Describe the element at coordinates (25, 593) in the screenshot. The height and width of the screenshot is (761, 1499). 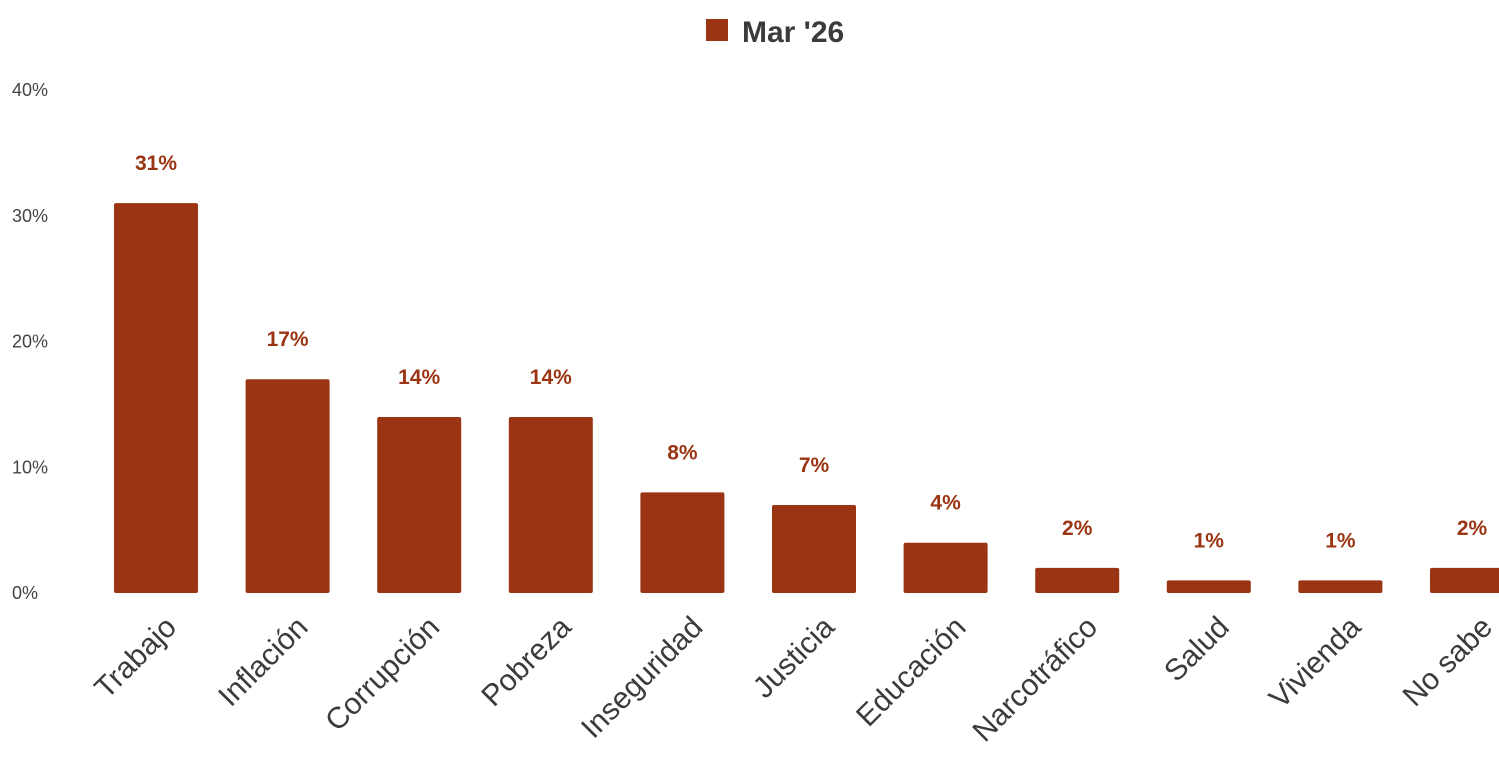
I see `y-tick-label: 0%` at that location.